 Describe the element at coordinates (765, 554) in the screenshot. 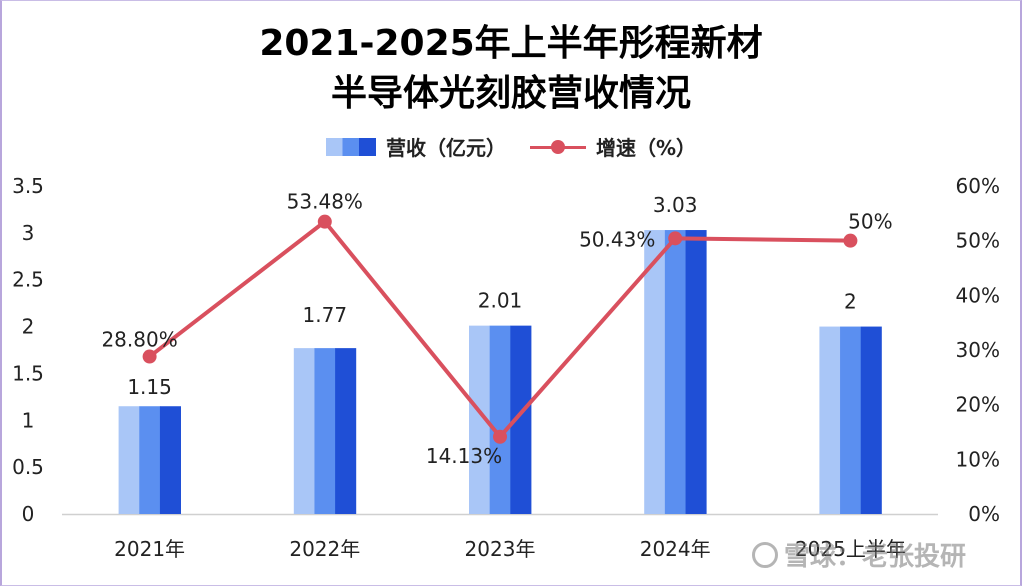

I see `snowball-logo-icon` at that location.